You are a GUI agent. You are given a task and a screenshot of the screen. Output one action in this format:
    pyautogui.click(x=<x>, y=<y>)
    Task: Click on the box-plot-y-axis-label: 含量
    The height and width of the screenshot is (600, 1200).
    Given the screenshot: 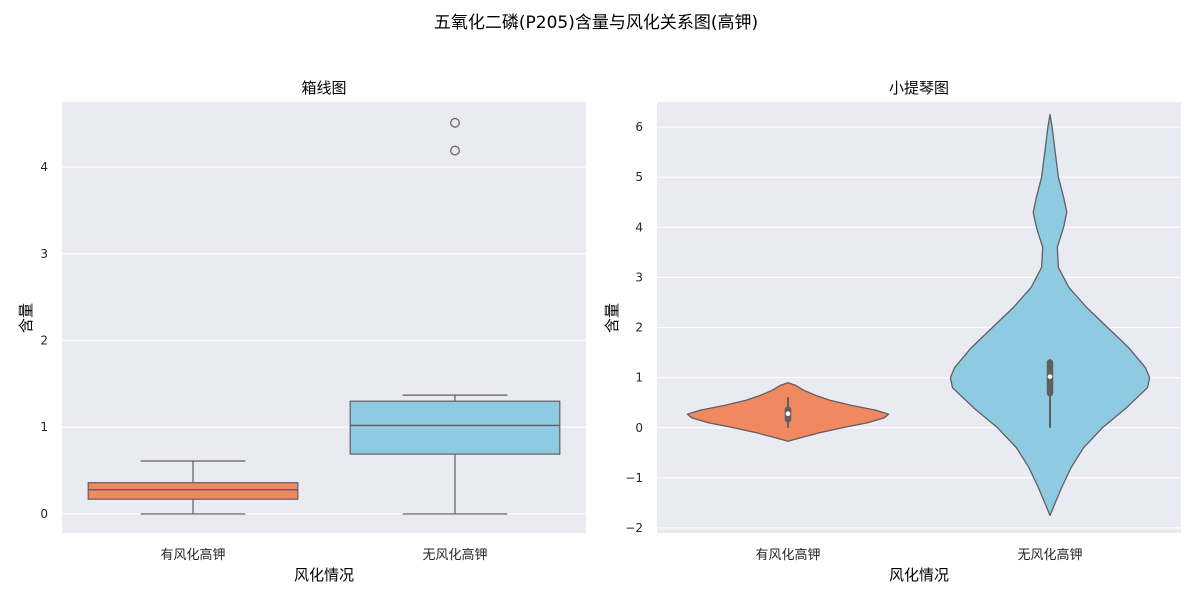 What is the action you would take?
    pyautogui.click(x=26, y=318)
    